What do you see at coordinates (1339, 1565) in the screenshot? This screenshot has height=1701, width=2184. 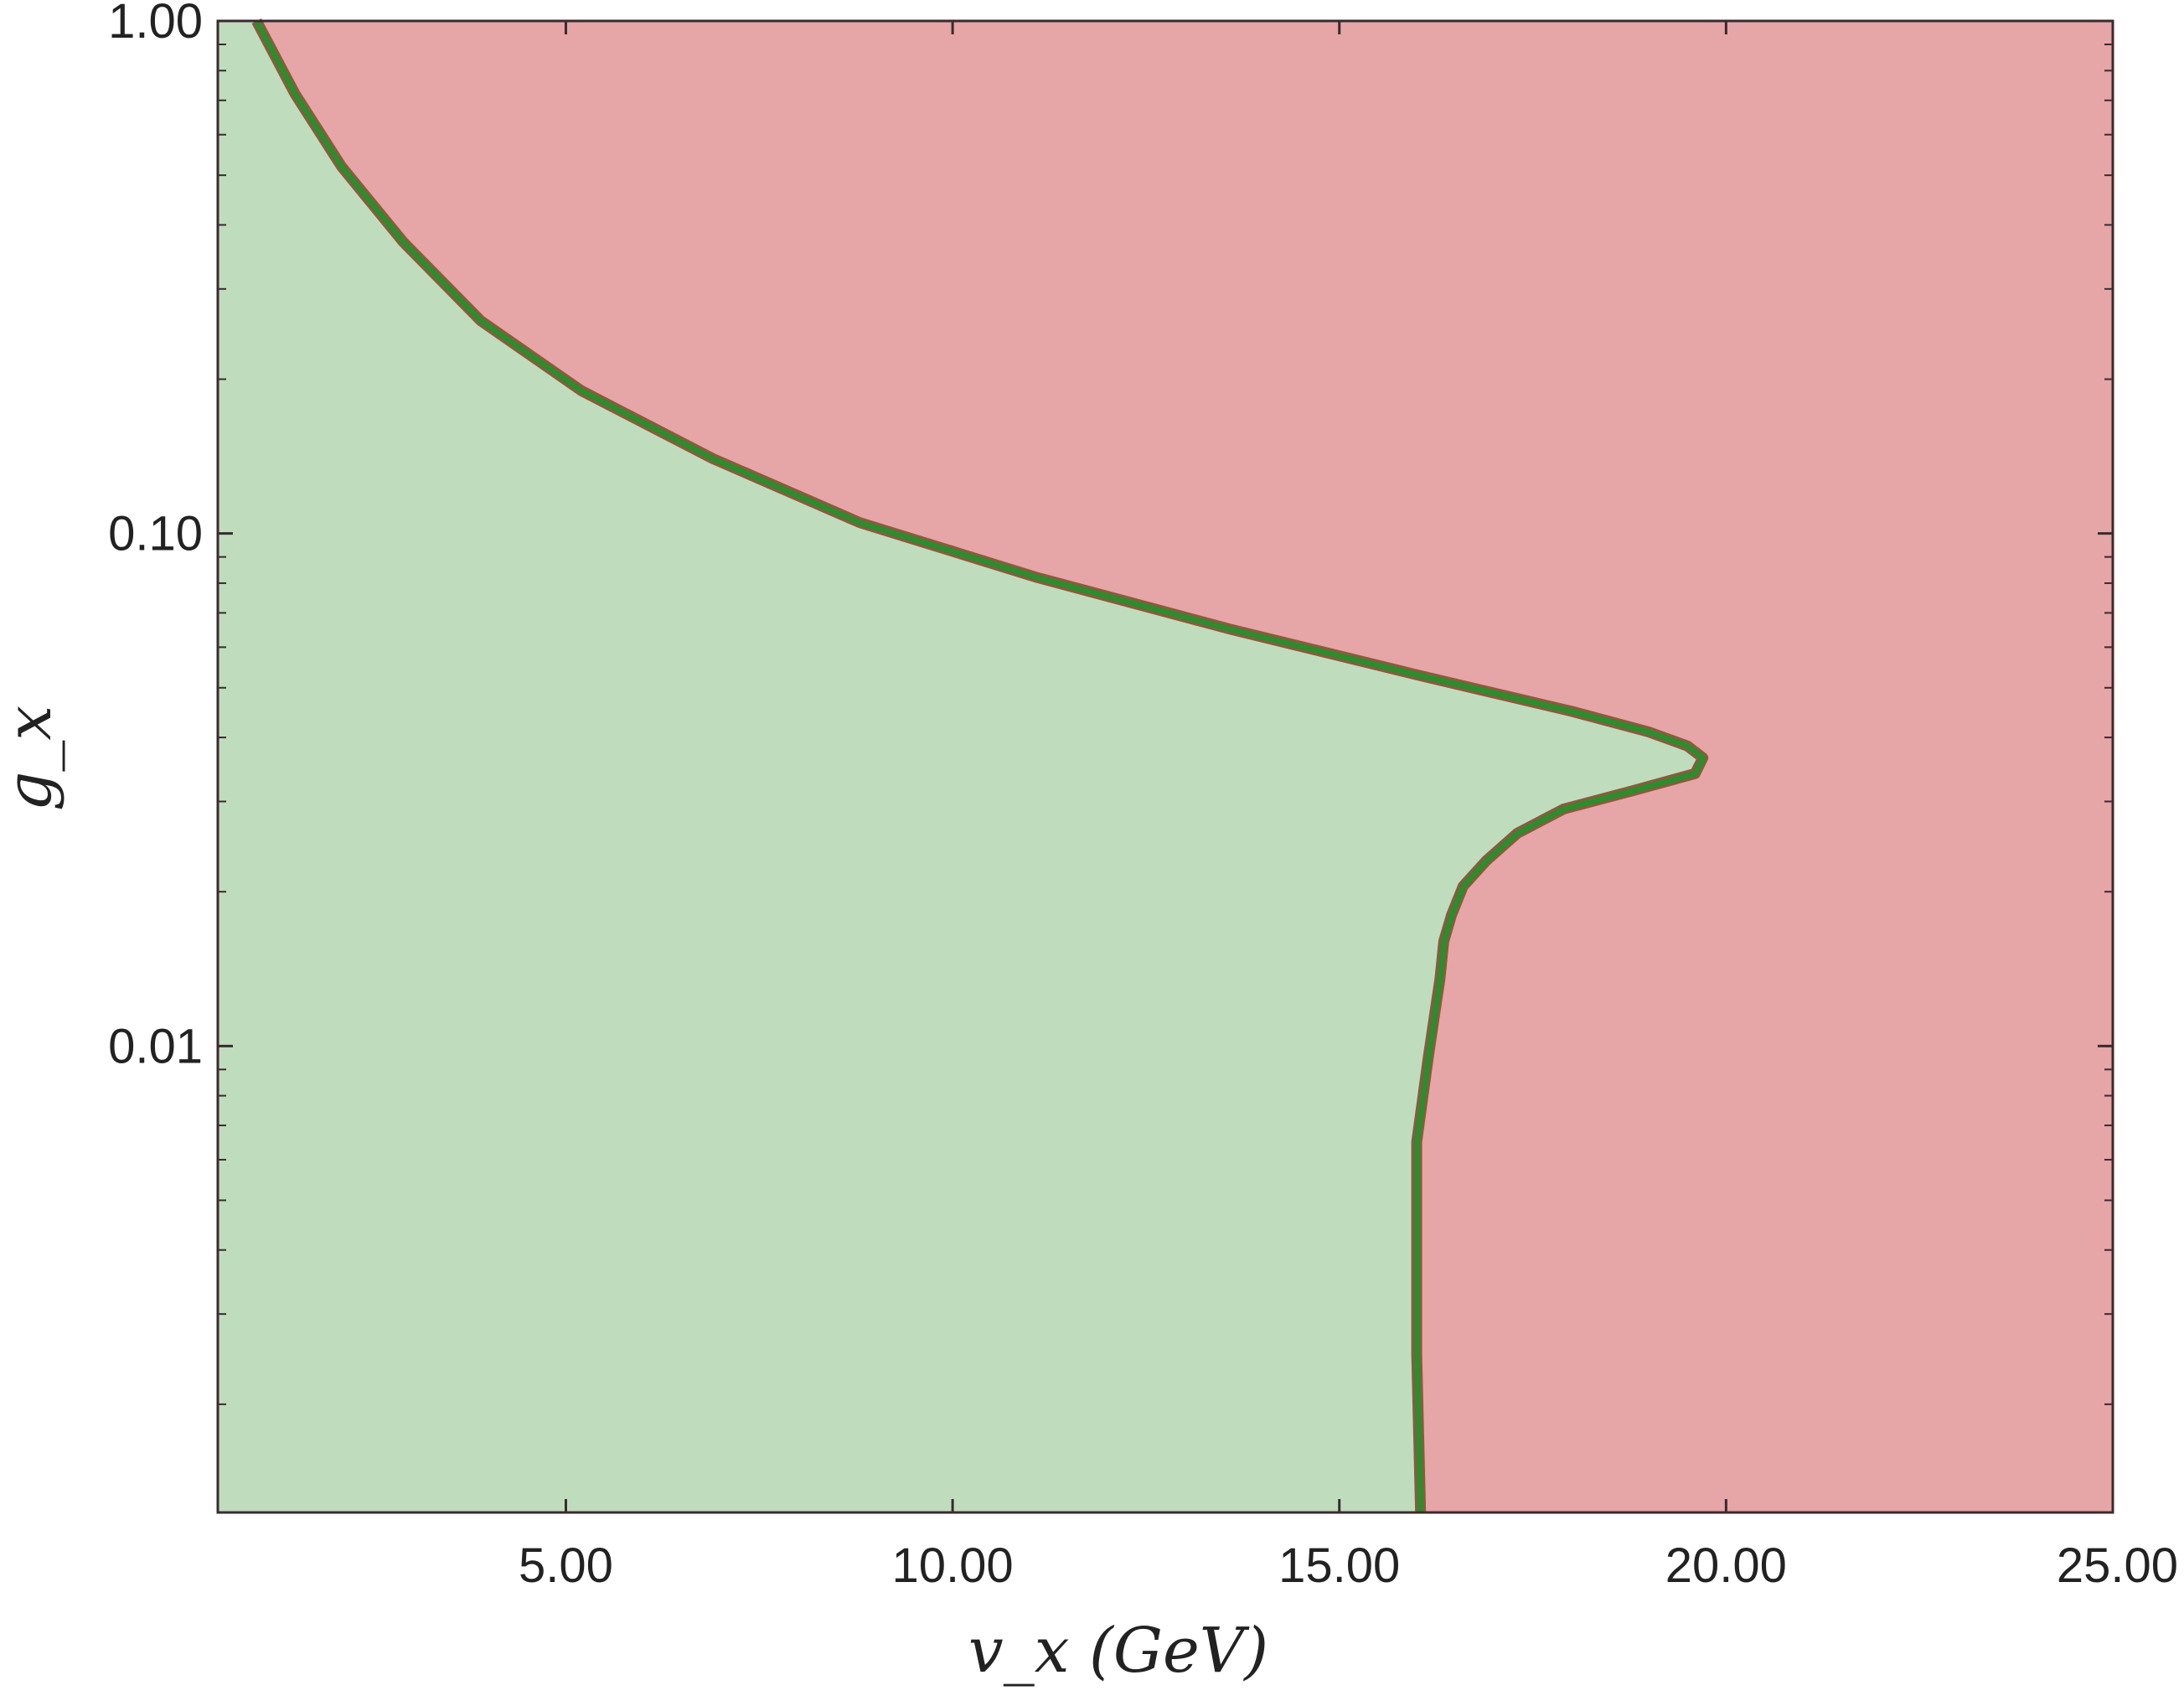 I see `x-tick-label: 15.00` at bounding box center [1339, 1565].